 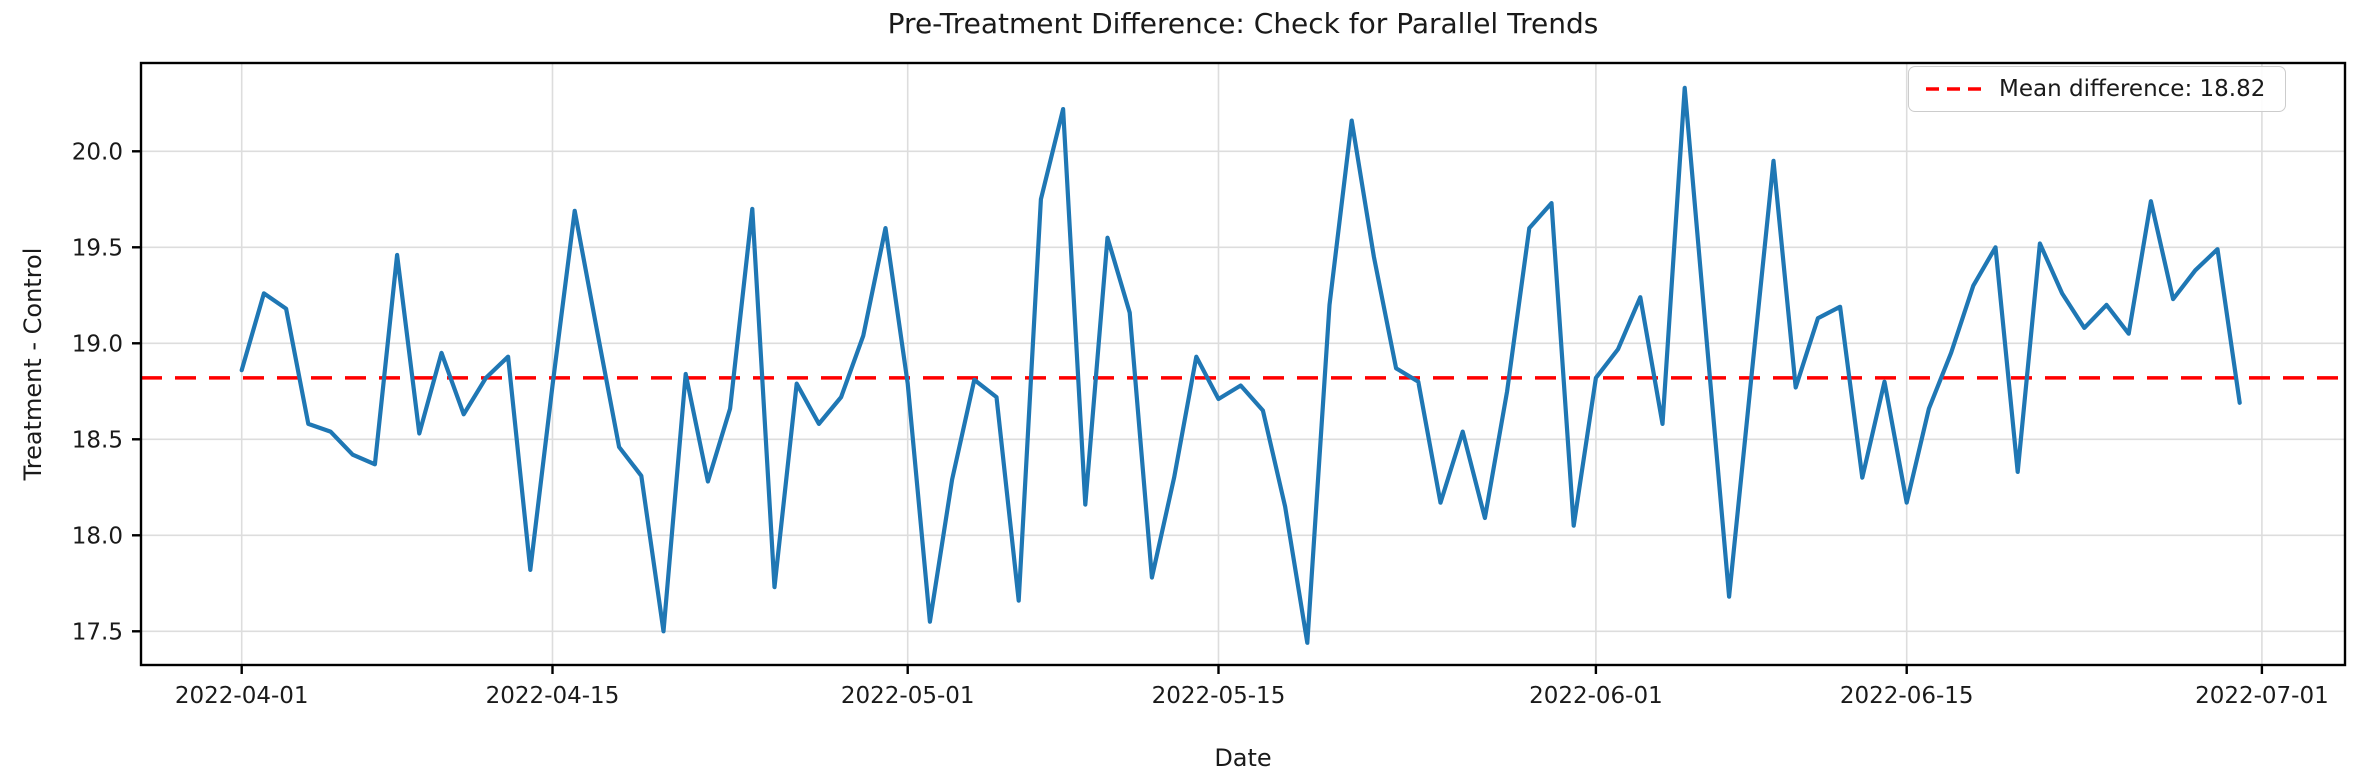 What do you see at coordinates (97, 440) in the screenshot?
I see `svg-text: 18.5` at bounding box center [97, 440].